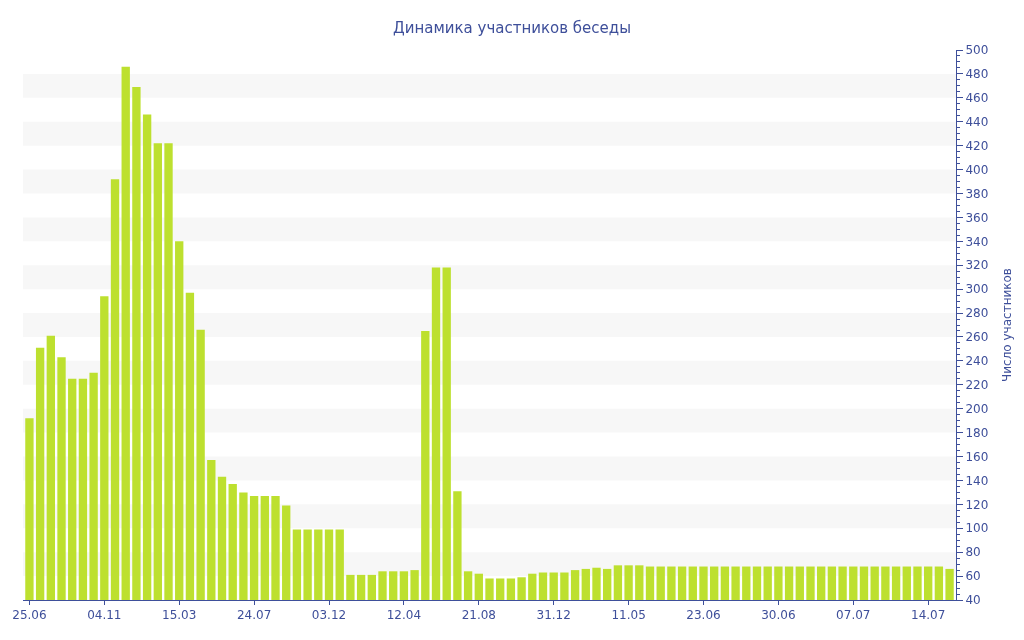 This screenshot has width=1024, height=640. What do you see at coordinates (977, 384) in the screenshot?
I see `y-tick-label: 220` at bounding box center [977, 384].